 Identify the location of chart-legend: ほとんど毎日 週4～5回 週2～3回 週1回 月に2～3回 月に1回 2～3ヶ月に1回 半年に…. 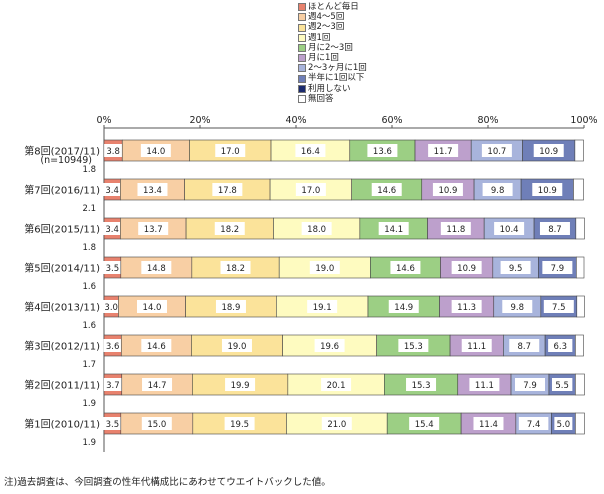
(332, 53).